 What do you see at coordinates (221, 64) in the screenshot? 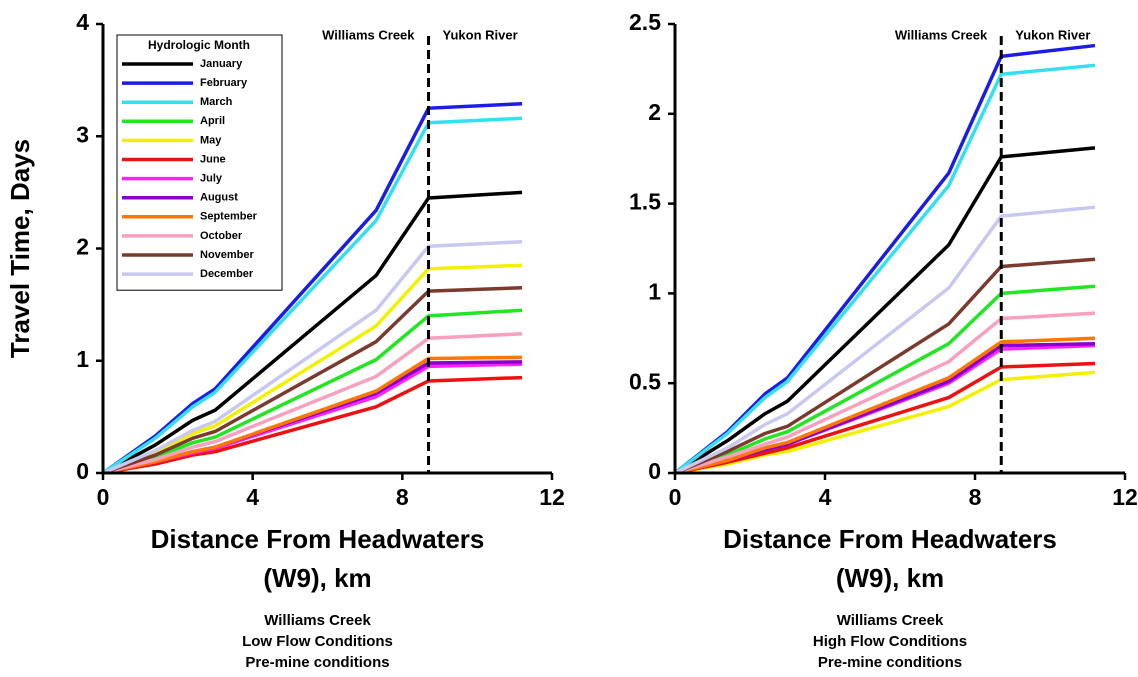
I see `legend-label: January` at bounding box center [221, 64].